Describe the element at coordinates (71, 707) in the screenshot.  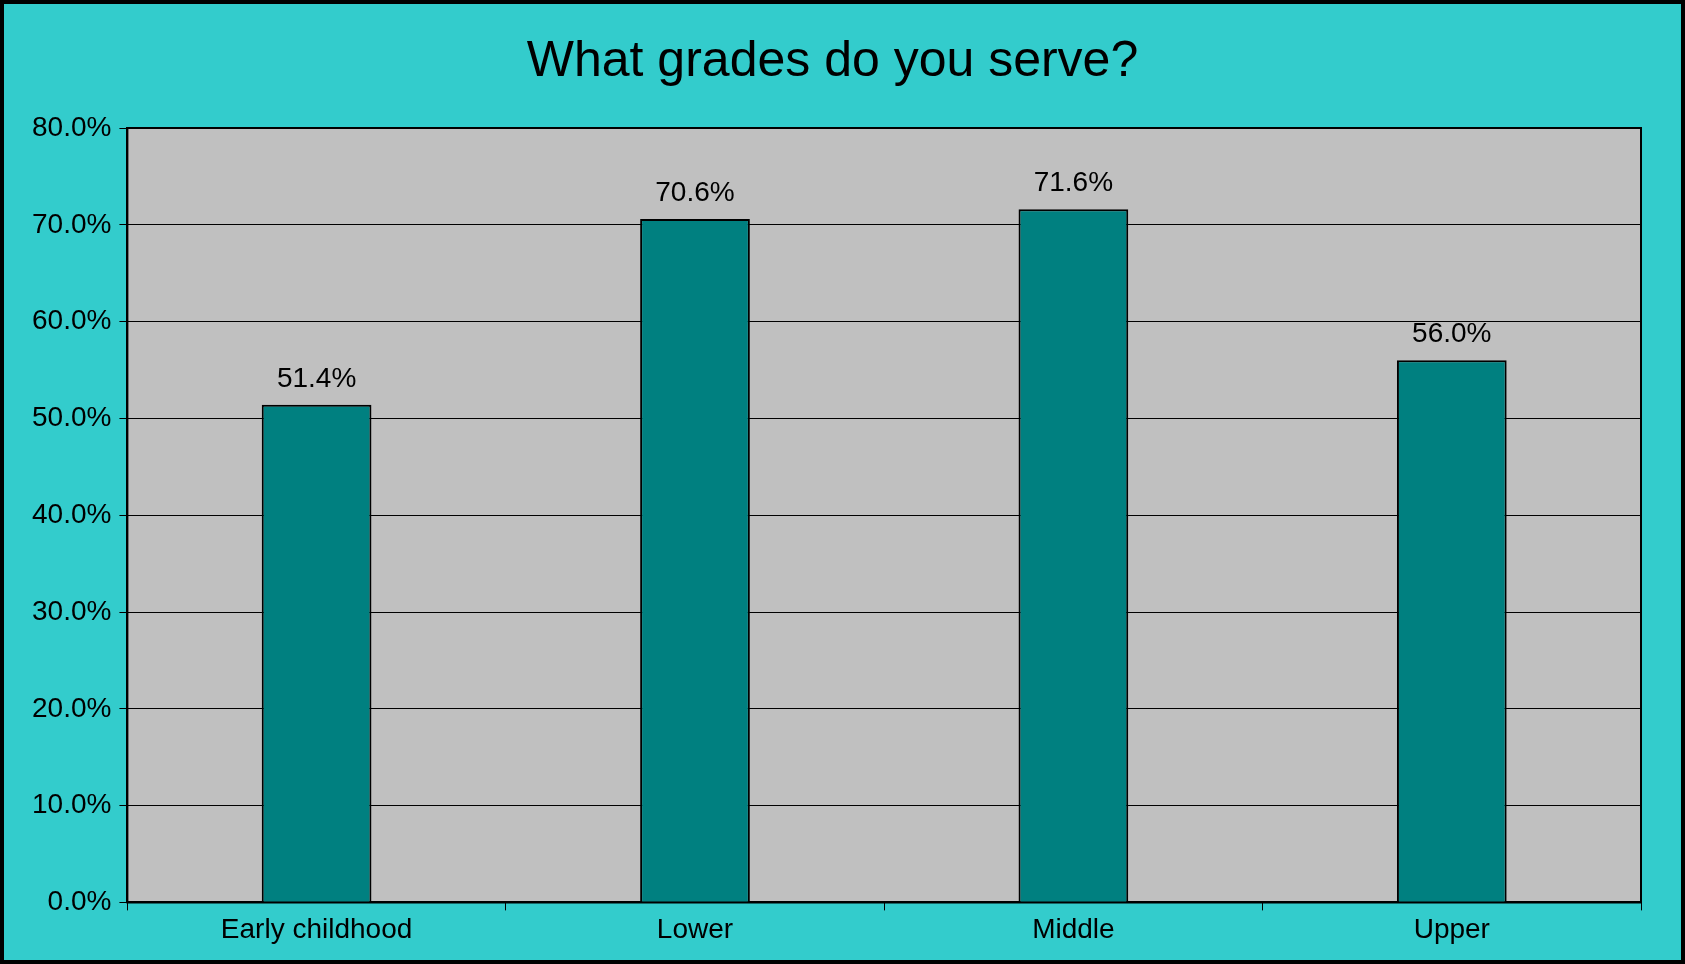
I see `y-tick-label: 20.0%` at that location.